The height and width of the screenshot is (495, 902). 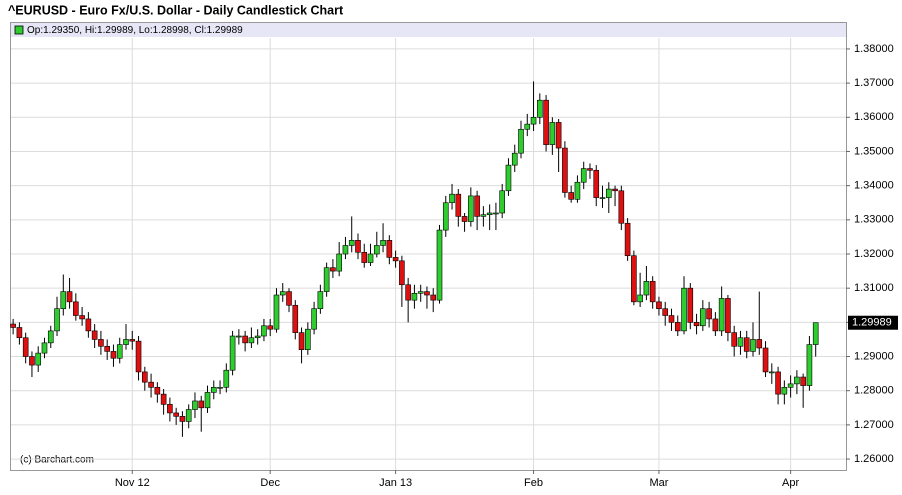 What do you see at coordinates (57, 460) in the screenshot?
I see `watermark: (c) Barchart.com` at bounding box center [57, 460].